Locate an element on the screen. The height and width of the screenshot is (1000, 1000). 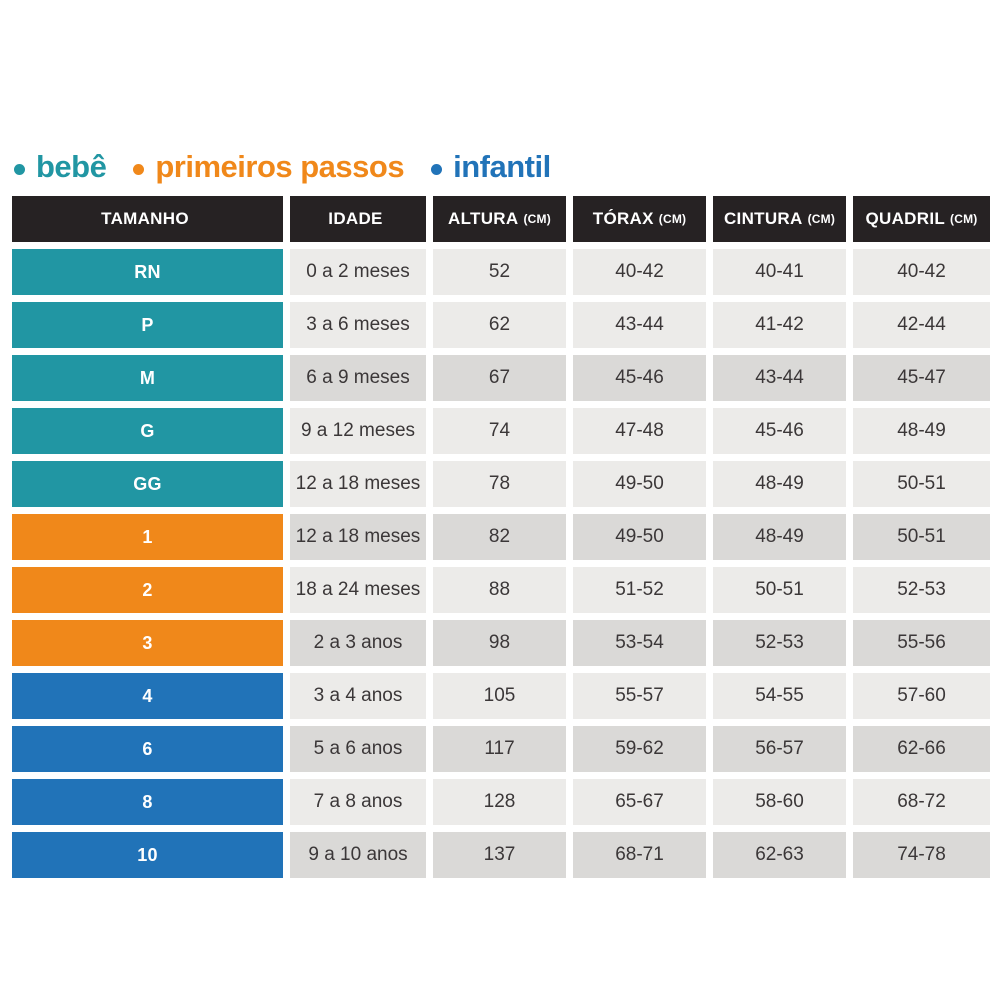
altura-cell: 128 is located at coordinates (499, 802).